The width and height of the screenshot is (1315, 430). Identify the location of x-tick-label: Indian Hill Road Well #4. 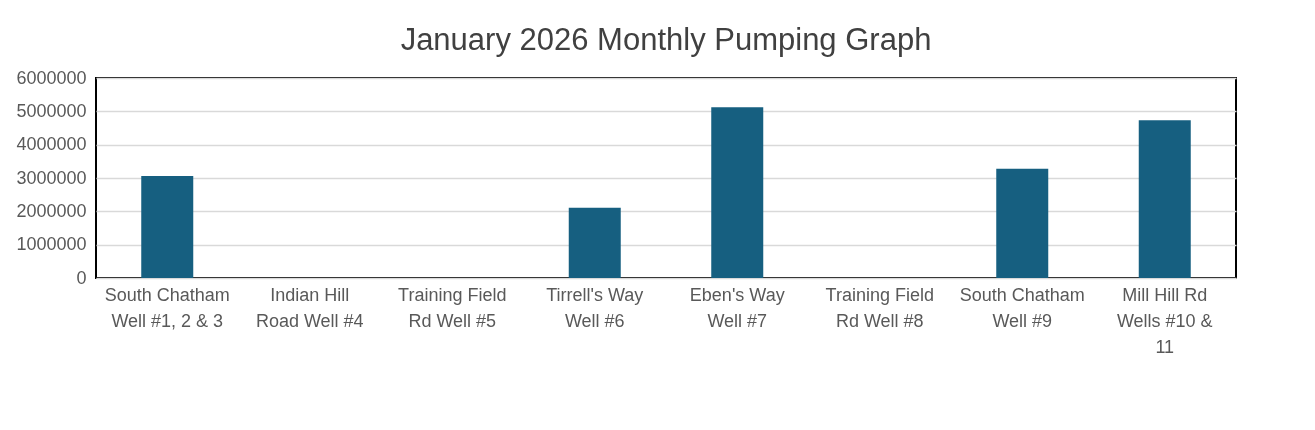
(309, 307).